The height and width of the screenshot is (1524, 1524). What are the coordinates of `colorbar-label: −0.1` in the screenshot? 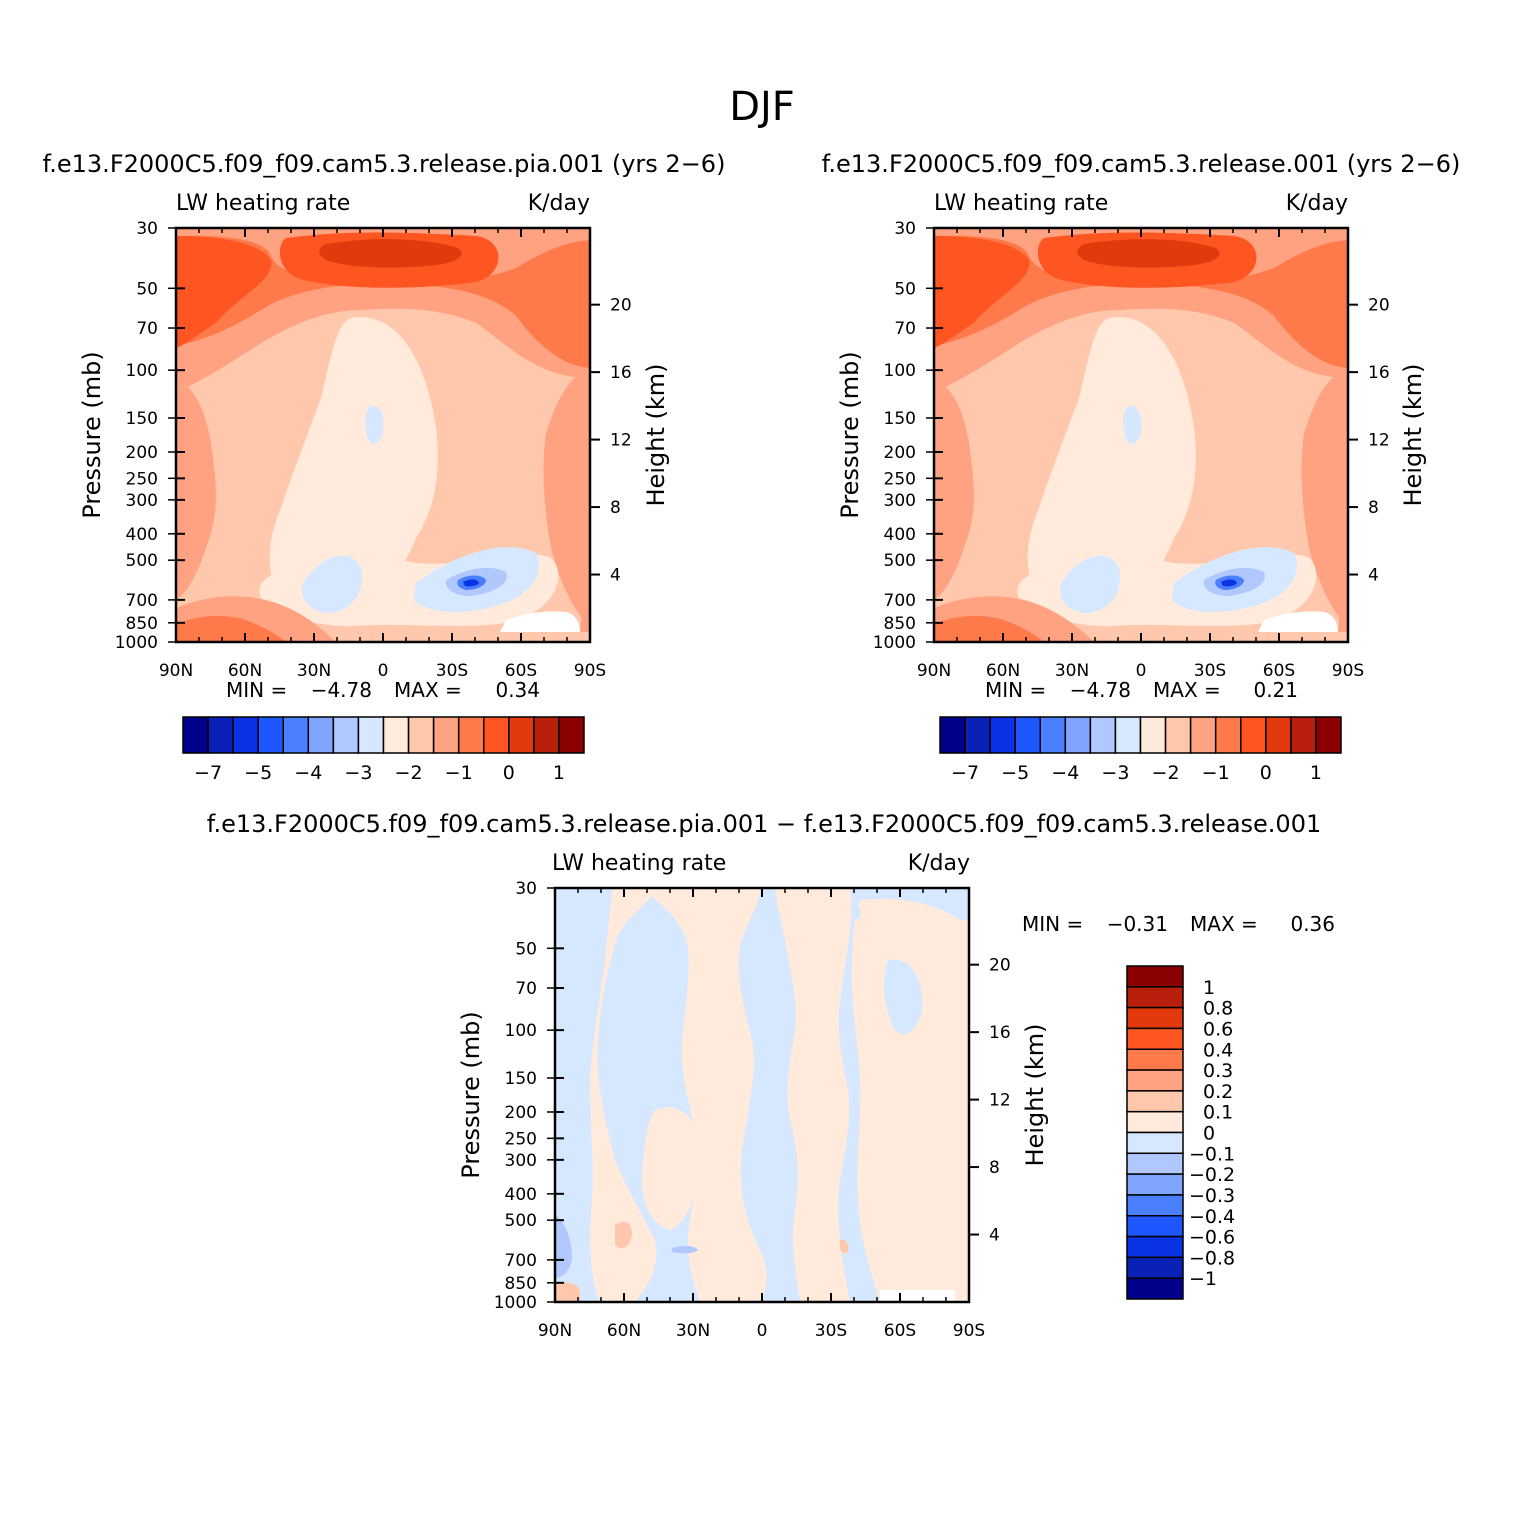 It's located at (1212, 1154).